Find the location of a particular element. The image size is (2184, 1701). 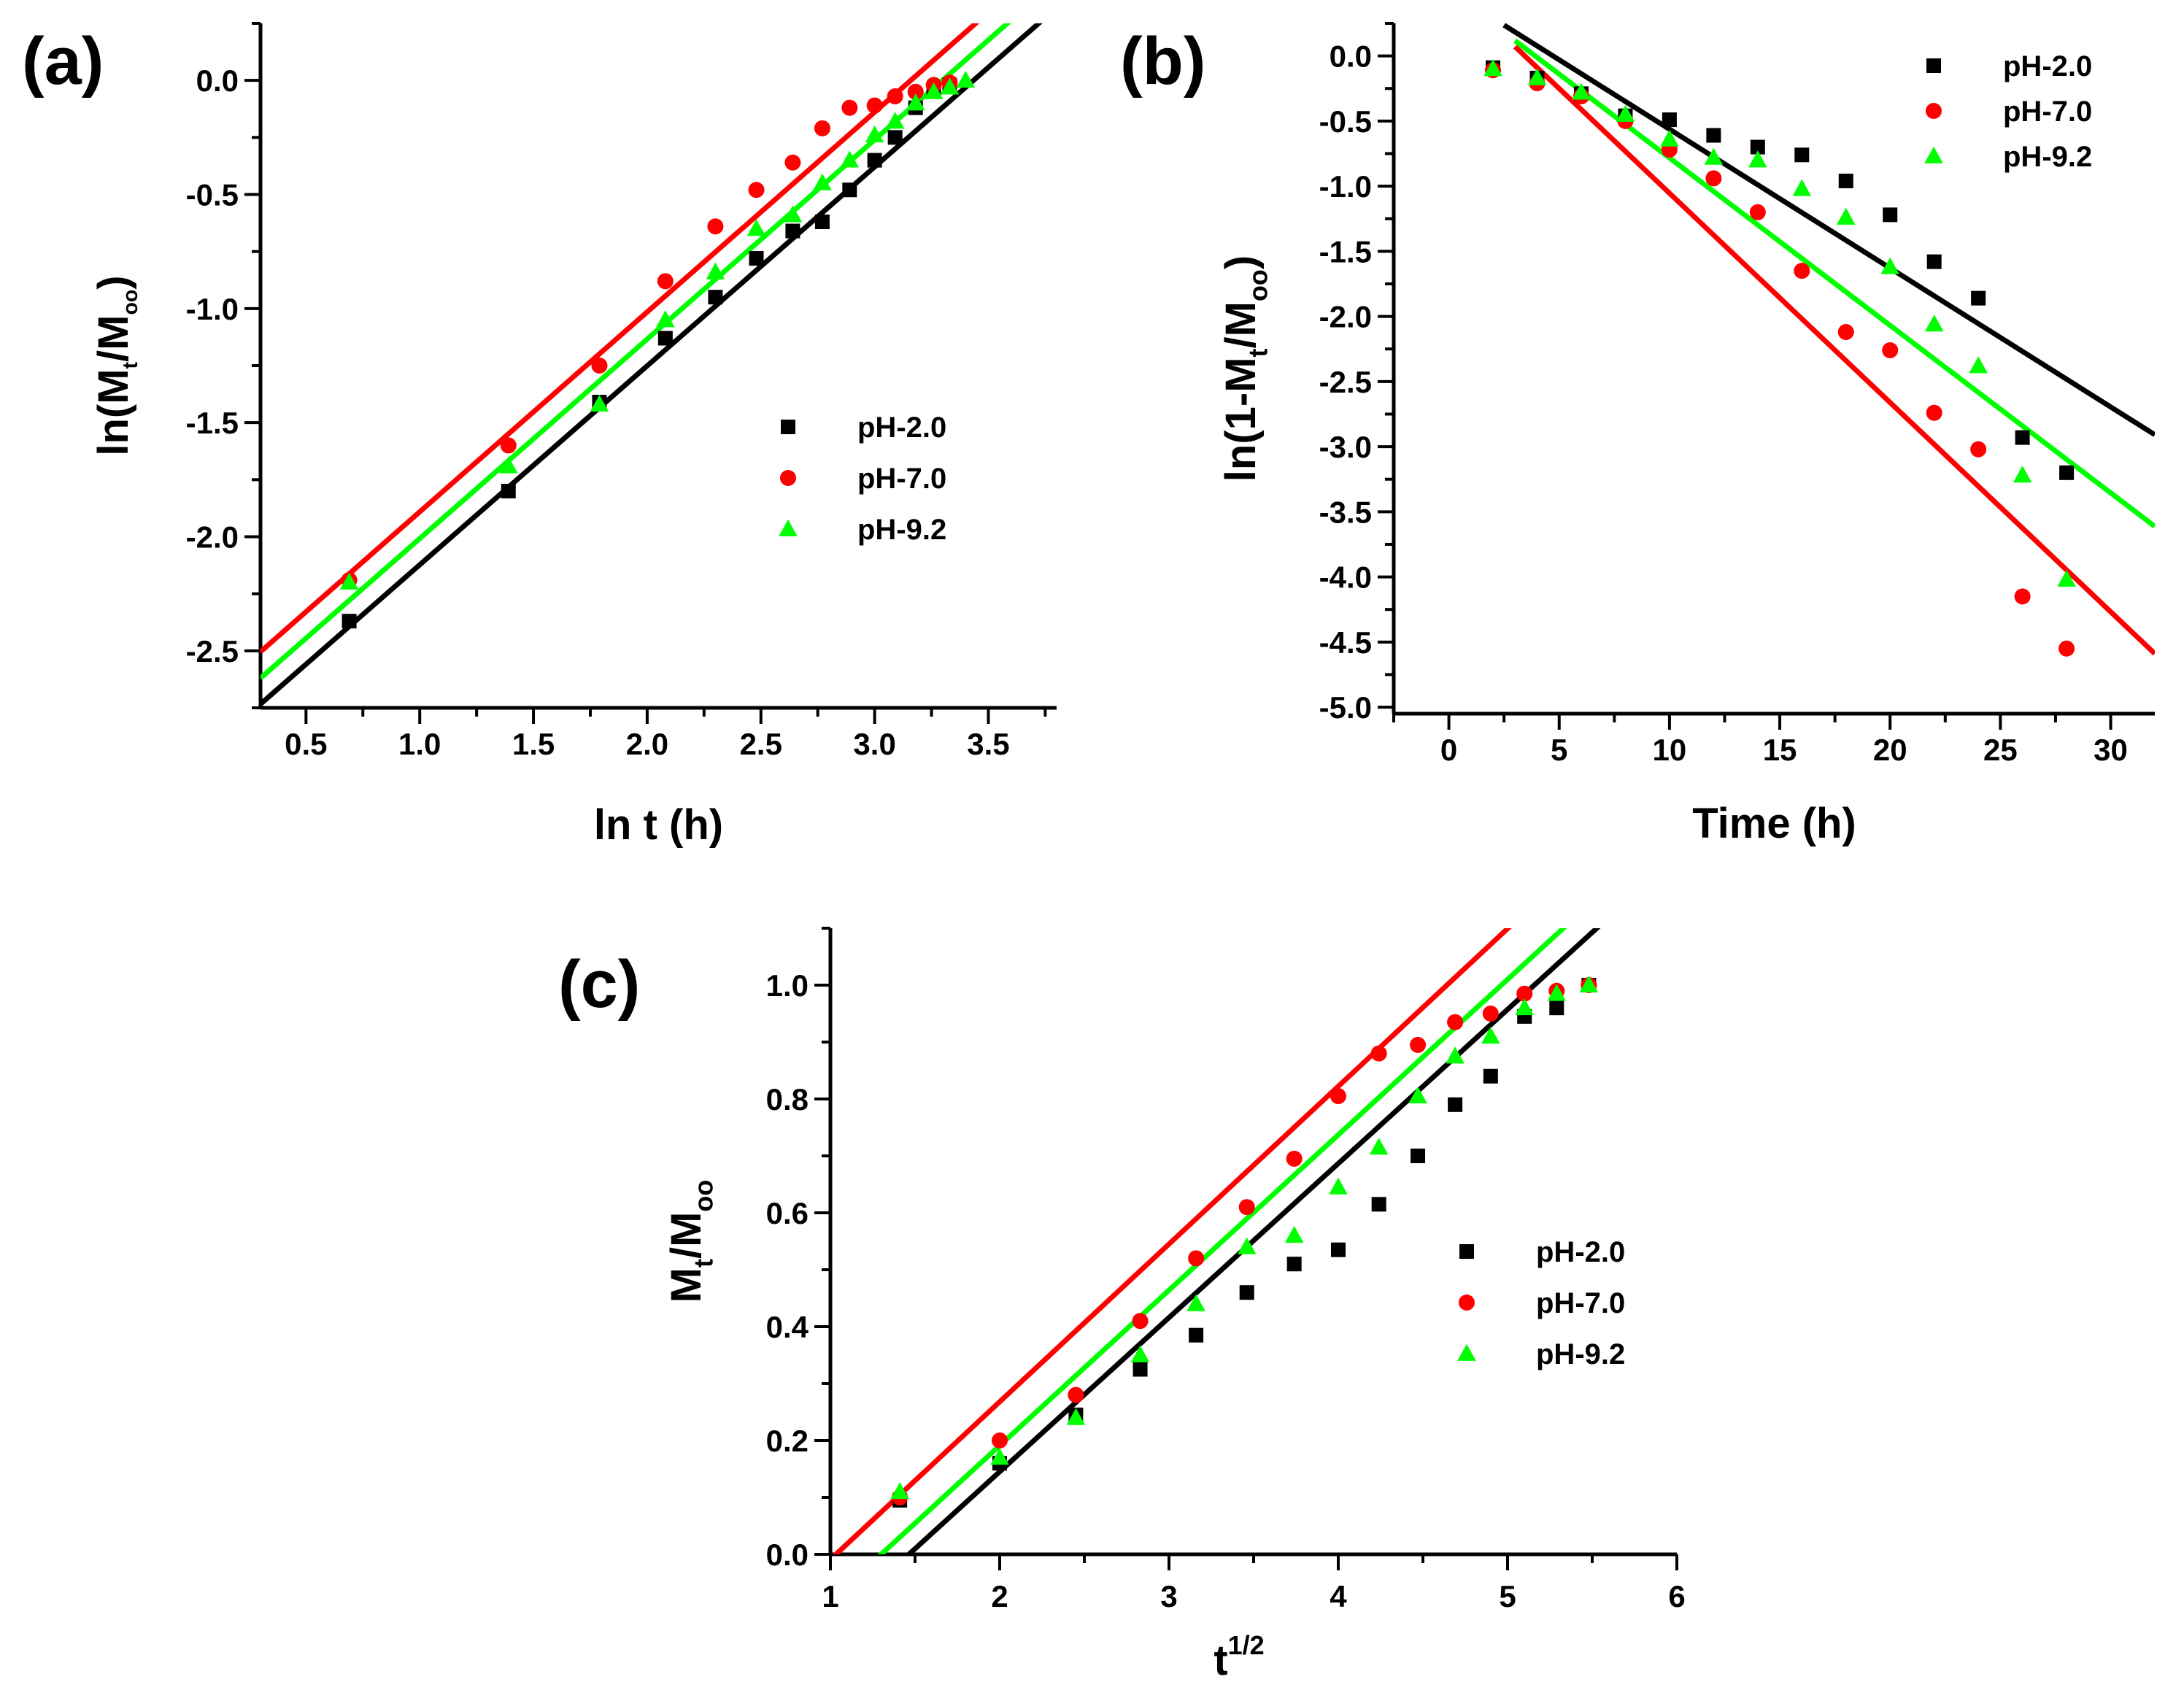

x-tick-label: 1 is located at coordinates (830, 1596).